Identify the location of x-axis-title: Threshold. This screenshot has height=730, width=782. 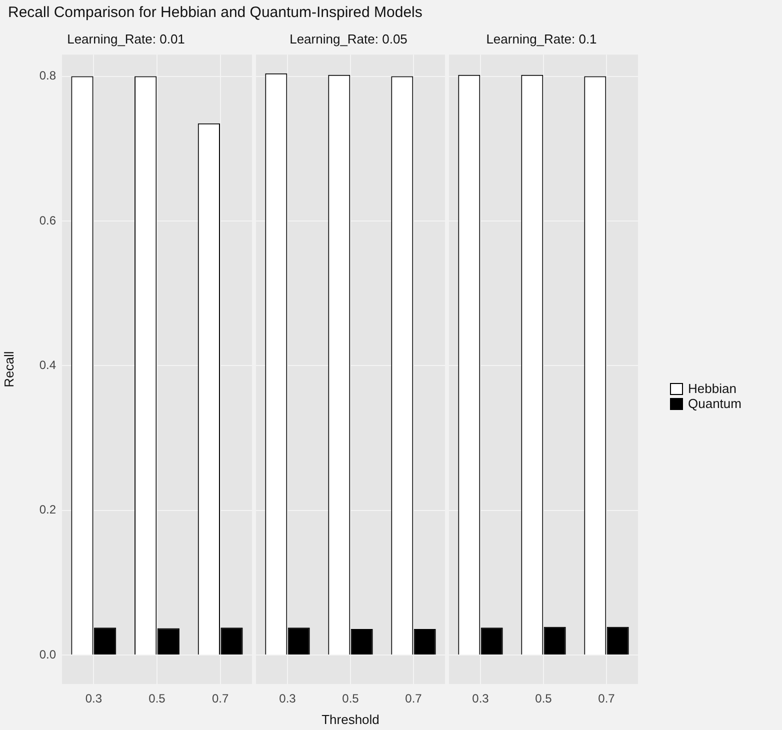
(351, 719).